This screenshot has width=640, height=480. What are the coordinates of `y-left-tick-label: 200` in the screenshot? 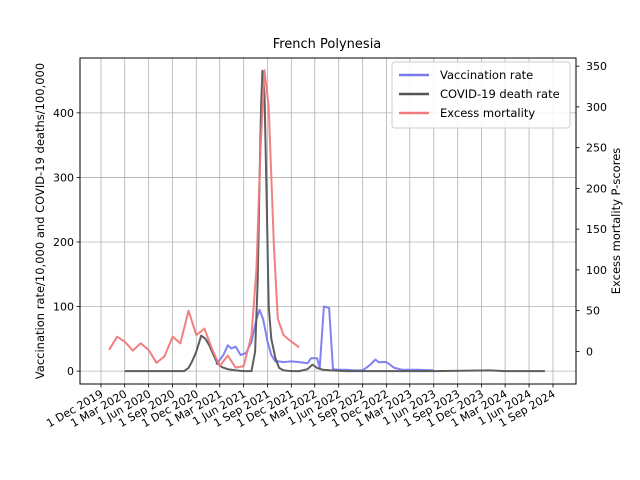 It's located at (63, 242).